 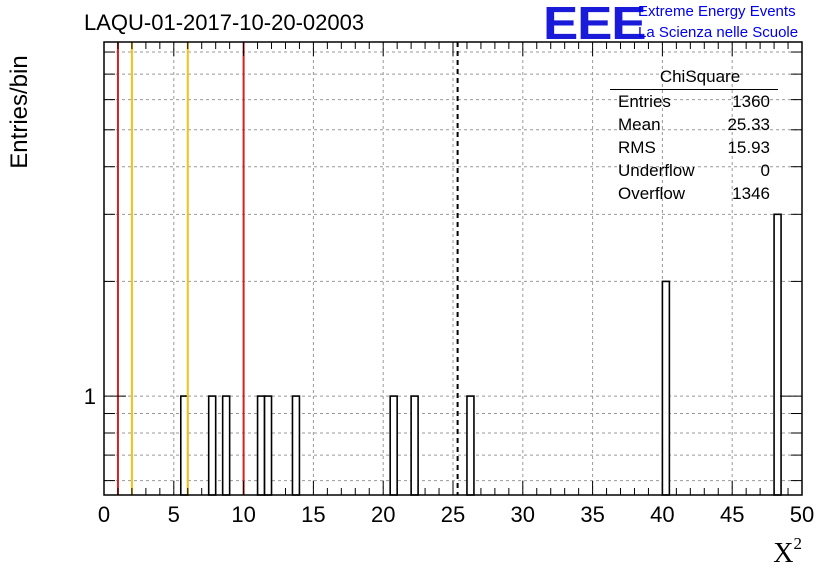 I want to click on x-tick-label: 50, so click(x=802, y=514).